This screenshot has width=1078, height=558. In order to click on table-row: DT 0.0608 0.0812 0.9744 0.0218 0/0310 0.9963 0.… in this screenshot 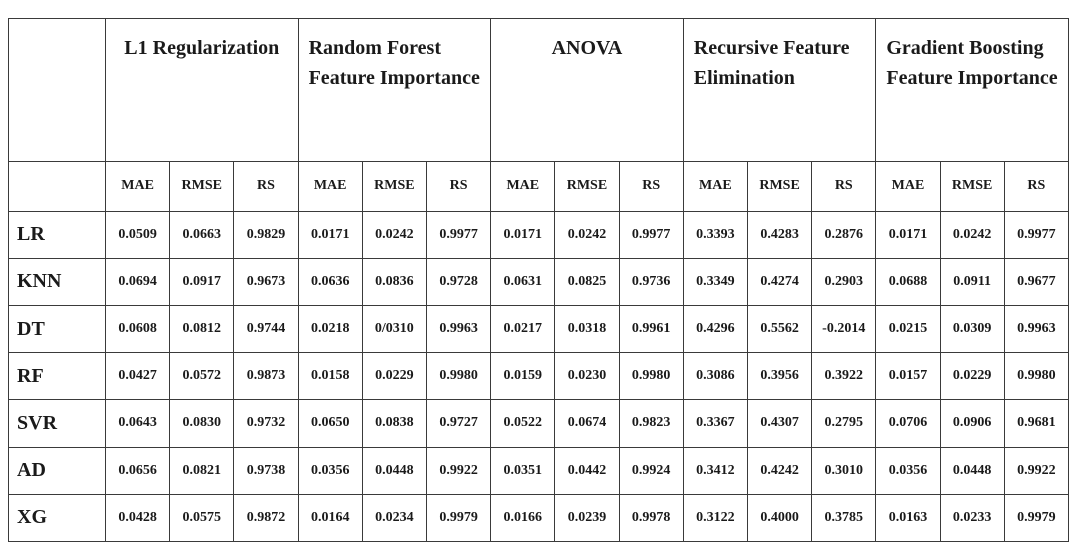, I will do `click(538, 329)`.